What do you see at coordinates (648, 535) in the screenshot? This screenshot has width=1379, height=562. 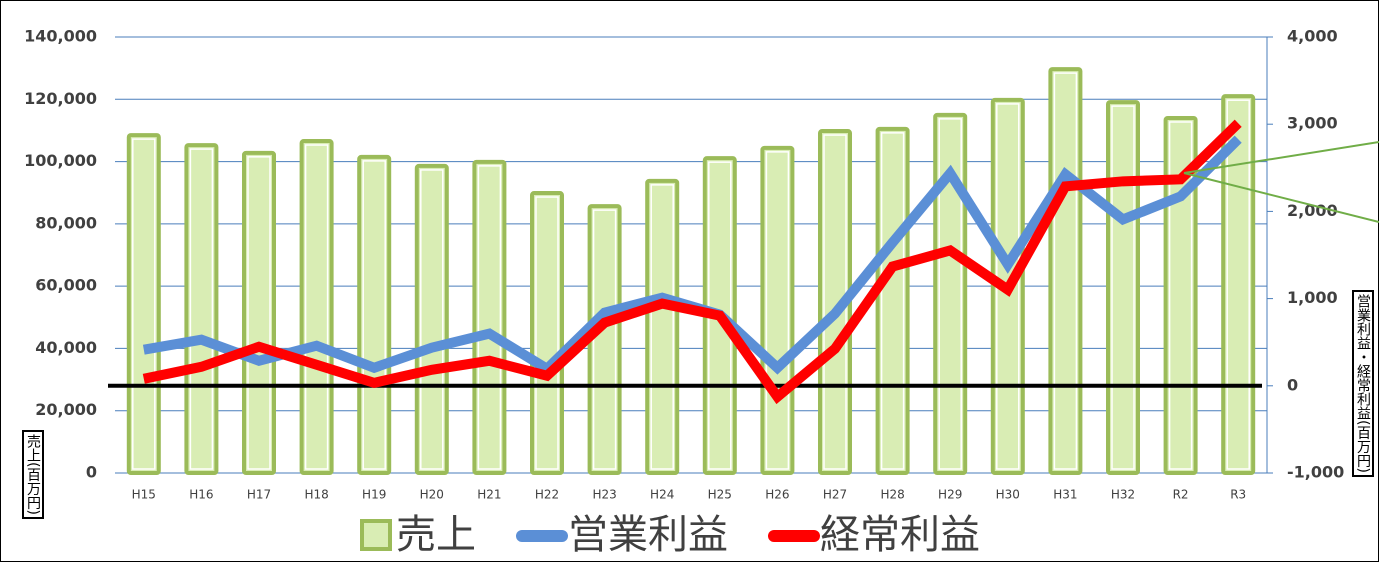 I see `legend-label: 営業利益` at bounding box center [648, 535].